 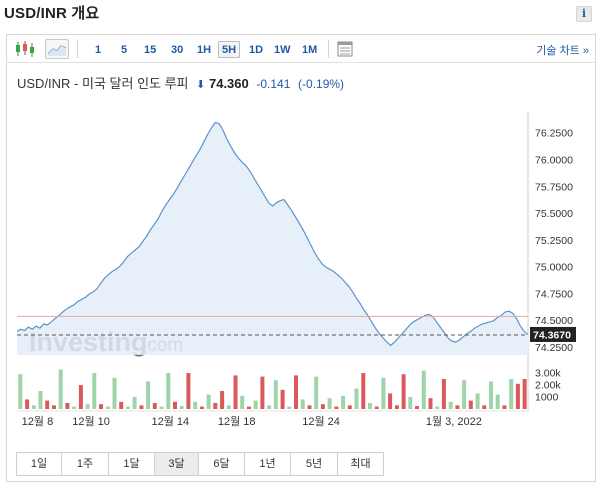 What do you see at coordinates (347, 49) in the screenshot?
I see `table-icon` at bounding box center [347, 49].